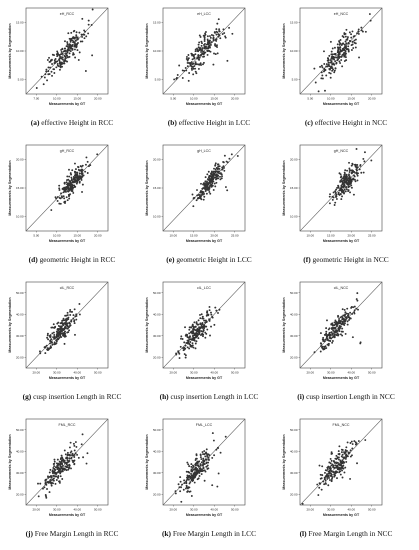  What do you see at coordinates (372, 373) in the screenshot?
I see `x-tick-label: 50.00` at bounding box center [372, 373].